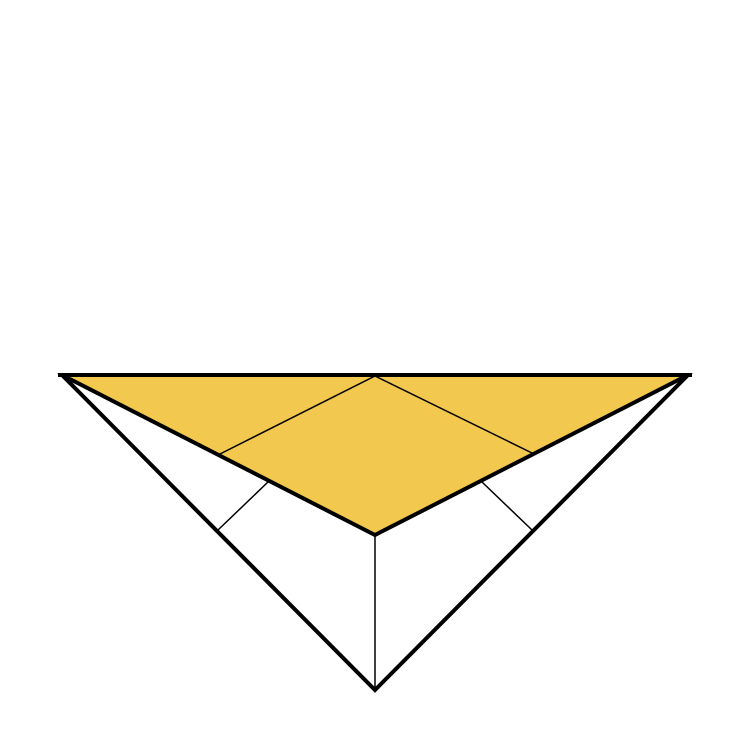  Describe the element at coordinates (453, 414) in the screenshot. I see `crease-flap-right` at that location.